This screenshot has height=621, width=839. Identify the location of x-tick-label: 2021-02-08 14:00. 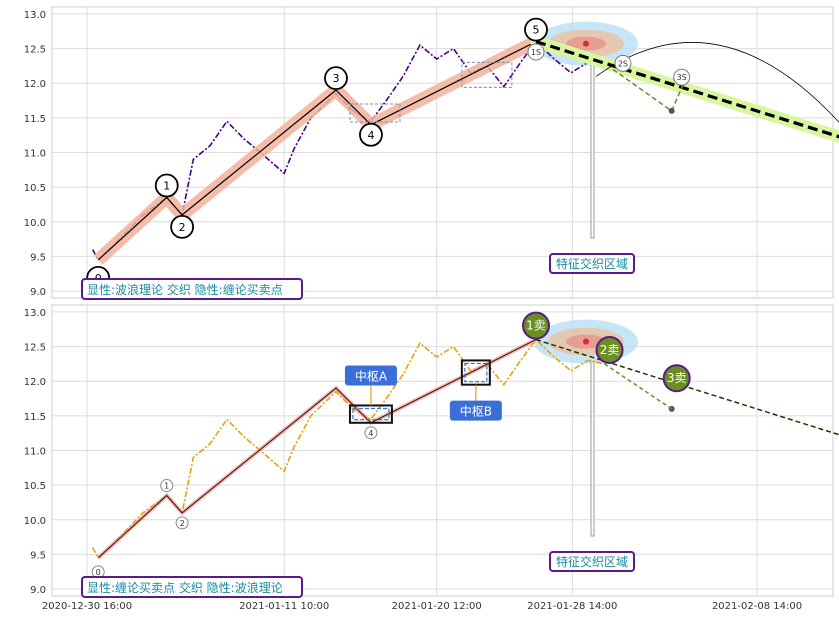
(757, 606).